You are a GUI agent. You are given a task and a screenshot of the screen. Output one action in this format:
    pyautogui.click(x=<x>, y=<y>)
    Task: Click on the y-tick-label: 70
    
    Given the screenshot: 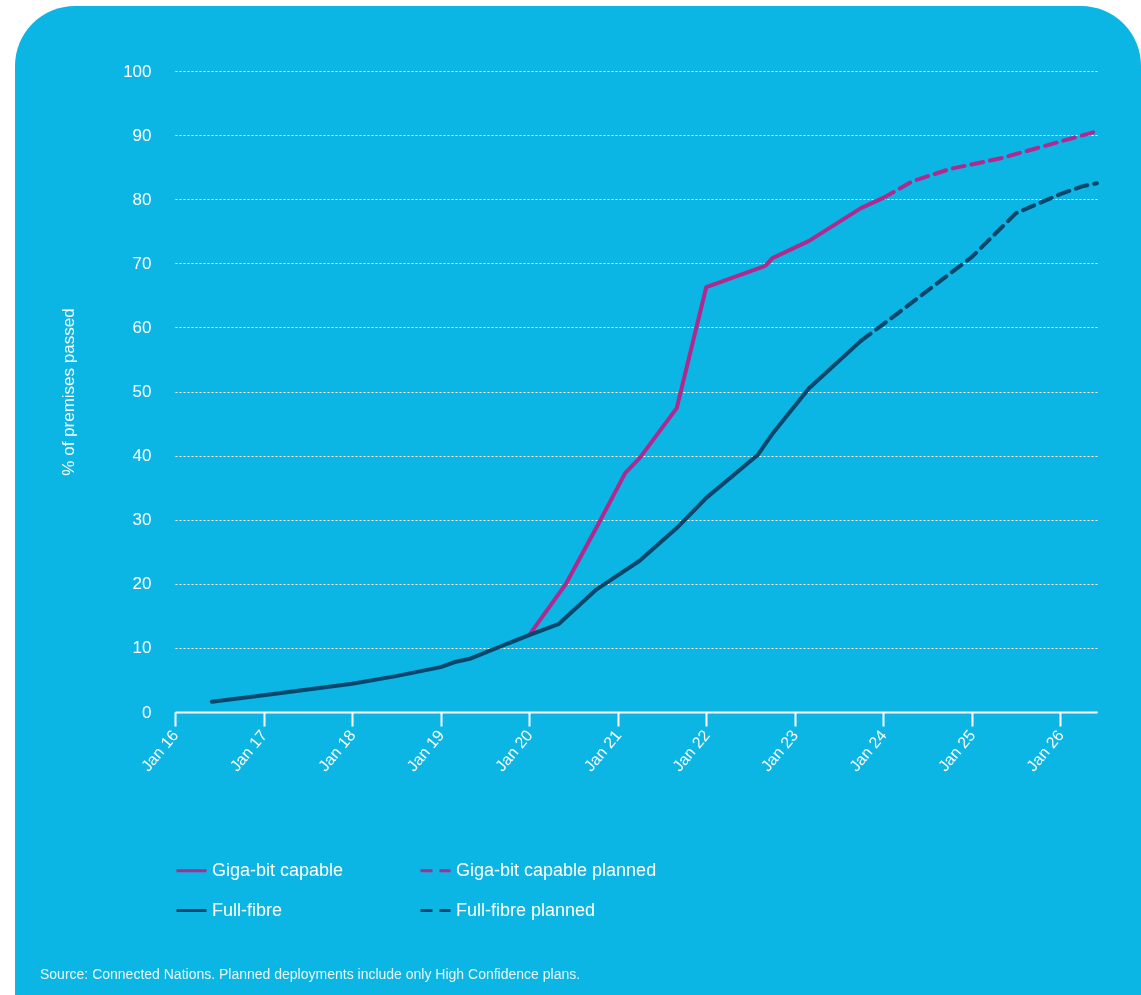 What is the action you would take?
    pyautogui.click(x=142, y=263)
    